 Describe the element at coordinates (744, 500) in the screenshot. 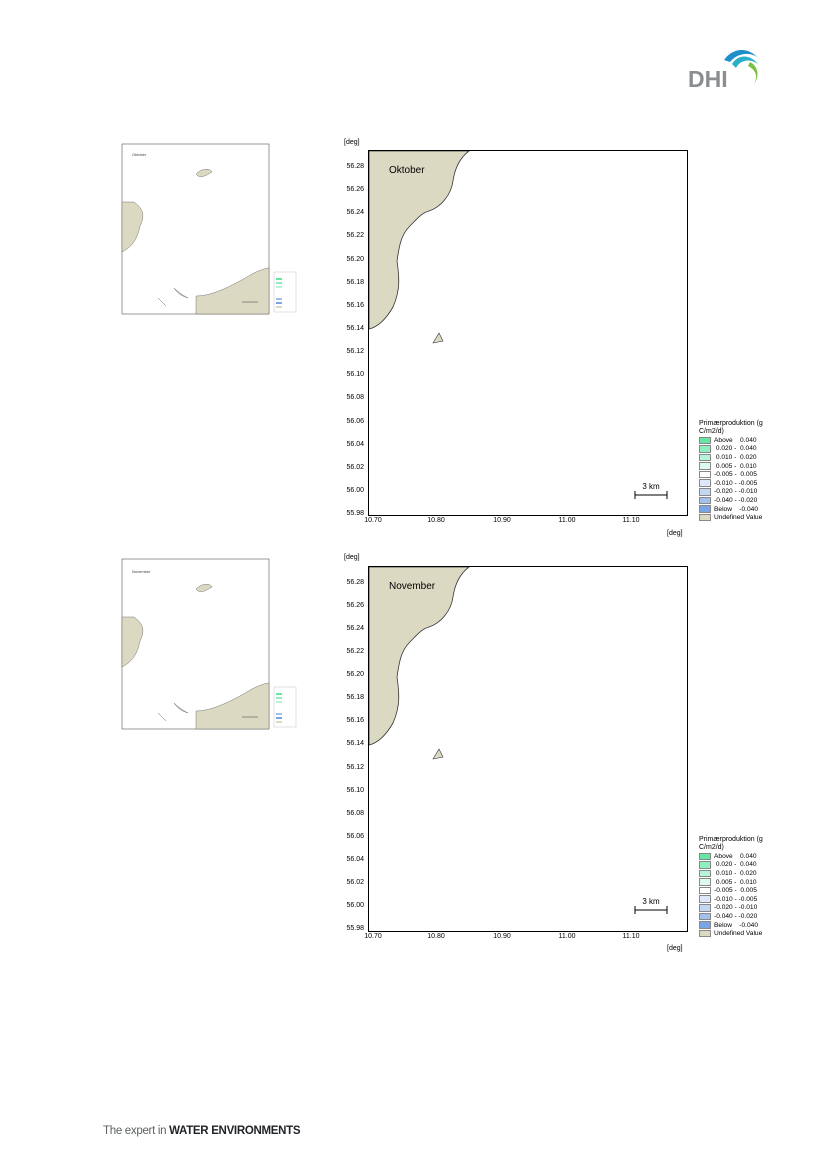

I see `legend-item: -0.040 - -0.020` at that location.